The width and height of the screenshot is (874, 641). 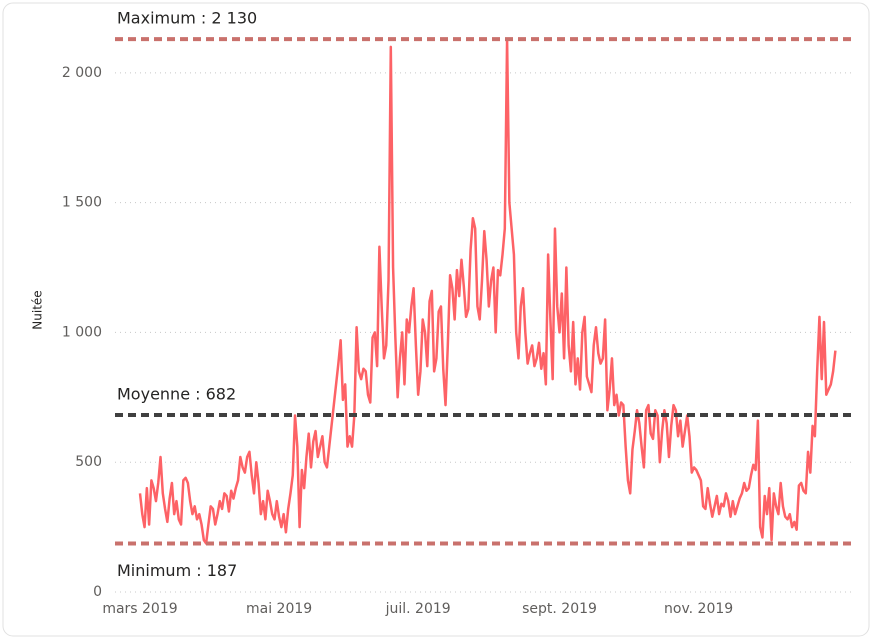 What do you see at coordinates (139, 609) in the screenshot?
I see `x-tick-label: mars 2019` at bounding box center [139, 609].